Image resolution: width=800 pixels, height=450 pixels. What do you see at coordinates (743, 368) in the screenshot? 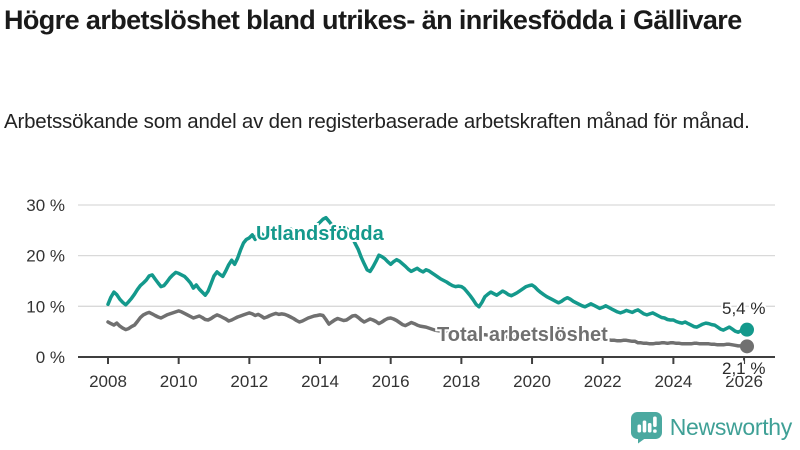
I see `end-value-label-total-arbetsl-shet: 2,1 %` at bounding box center [743, 368].